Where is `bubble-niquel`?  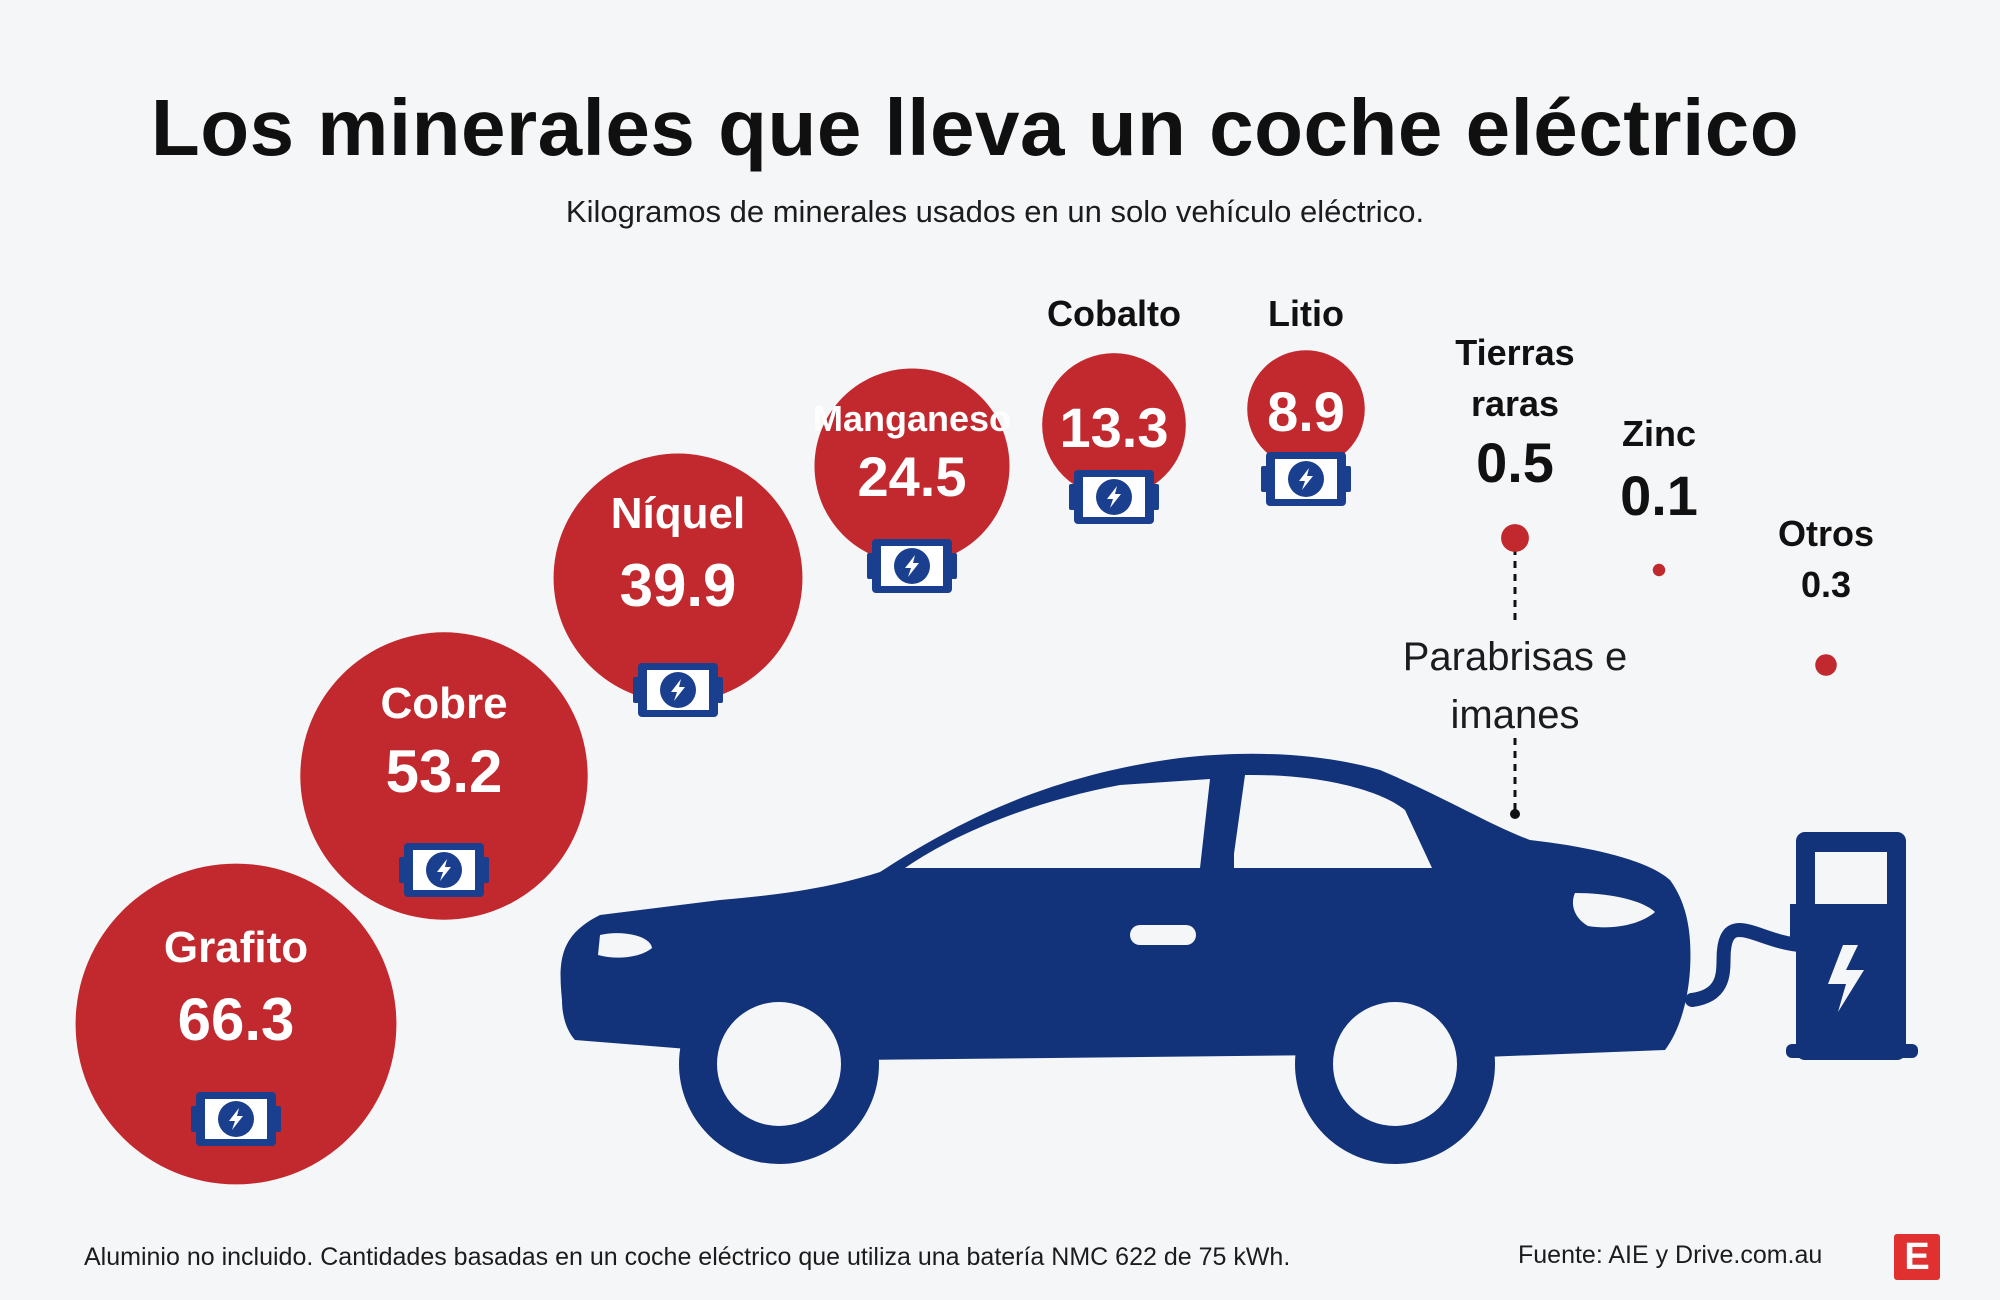 bubble-niquel is located at coordinates (678, 578).